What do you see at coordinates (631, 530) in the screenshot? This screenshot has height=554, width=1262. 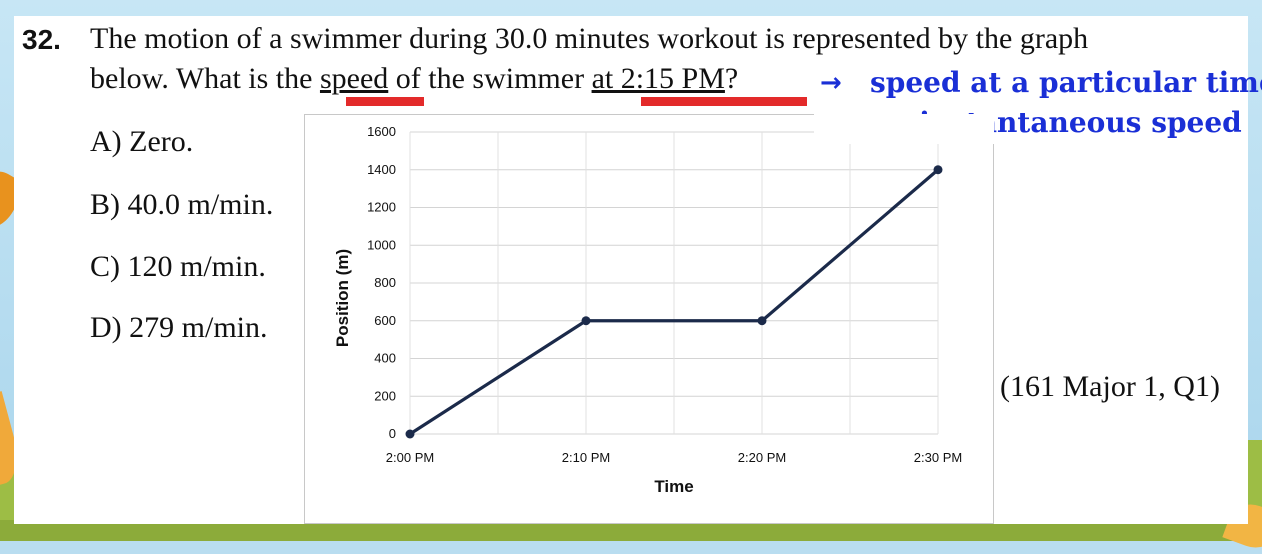 I see `background-grass-strip` at bounding box center [631, 530].